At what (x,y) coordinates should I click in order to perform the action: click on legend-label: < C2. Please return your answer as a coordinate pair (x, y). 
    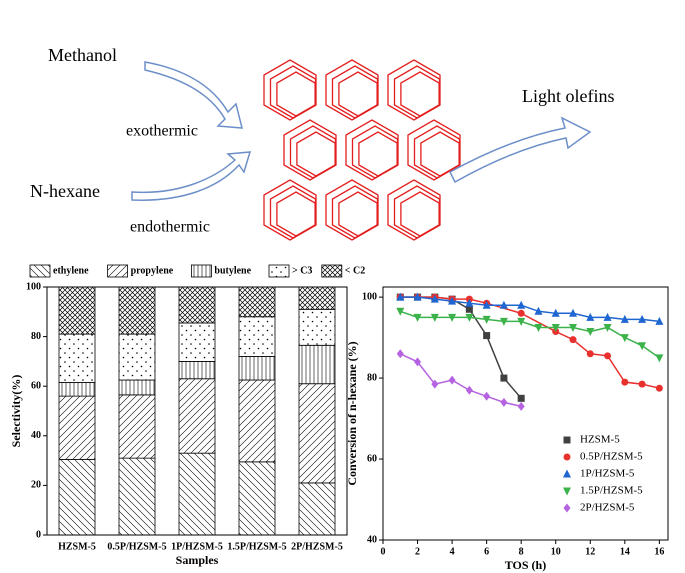
    Looking at the image, I should click on (355, 270).